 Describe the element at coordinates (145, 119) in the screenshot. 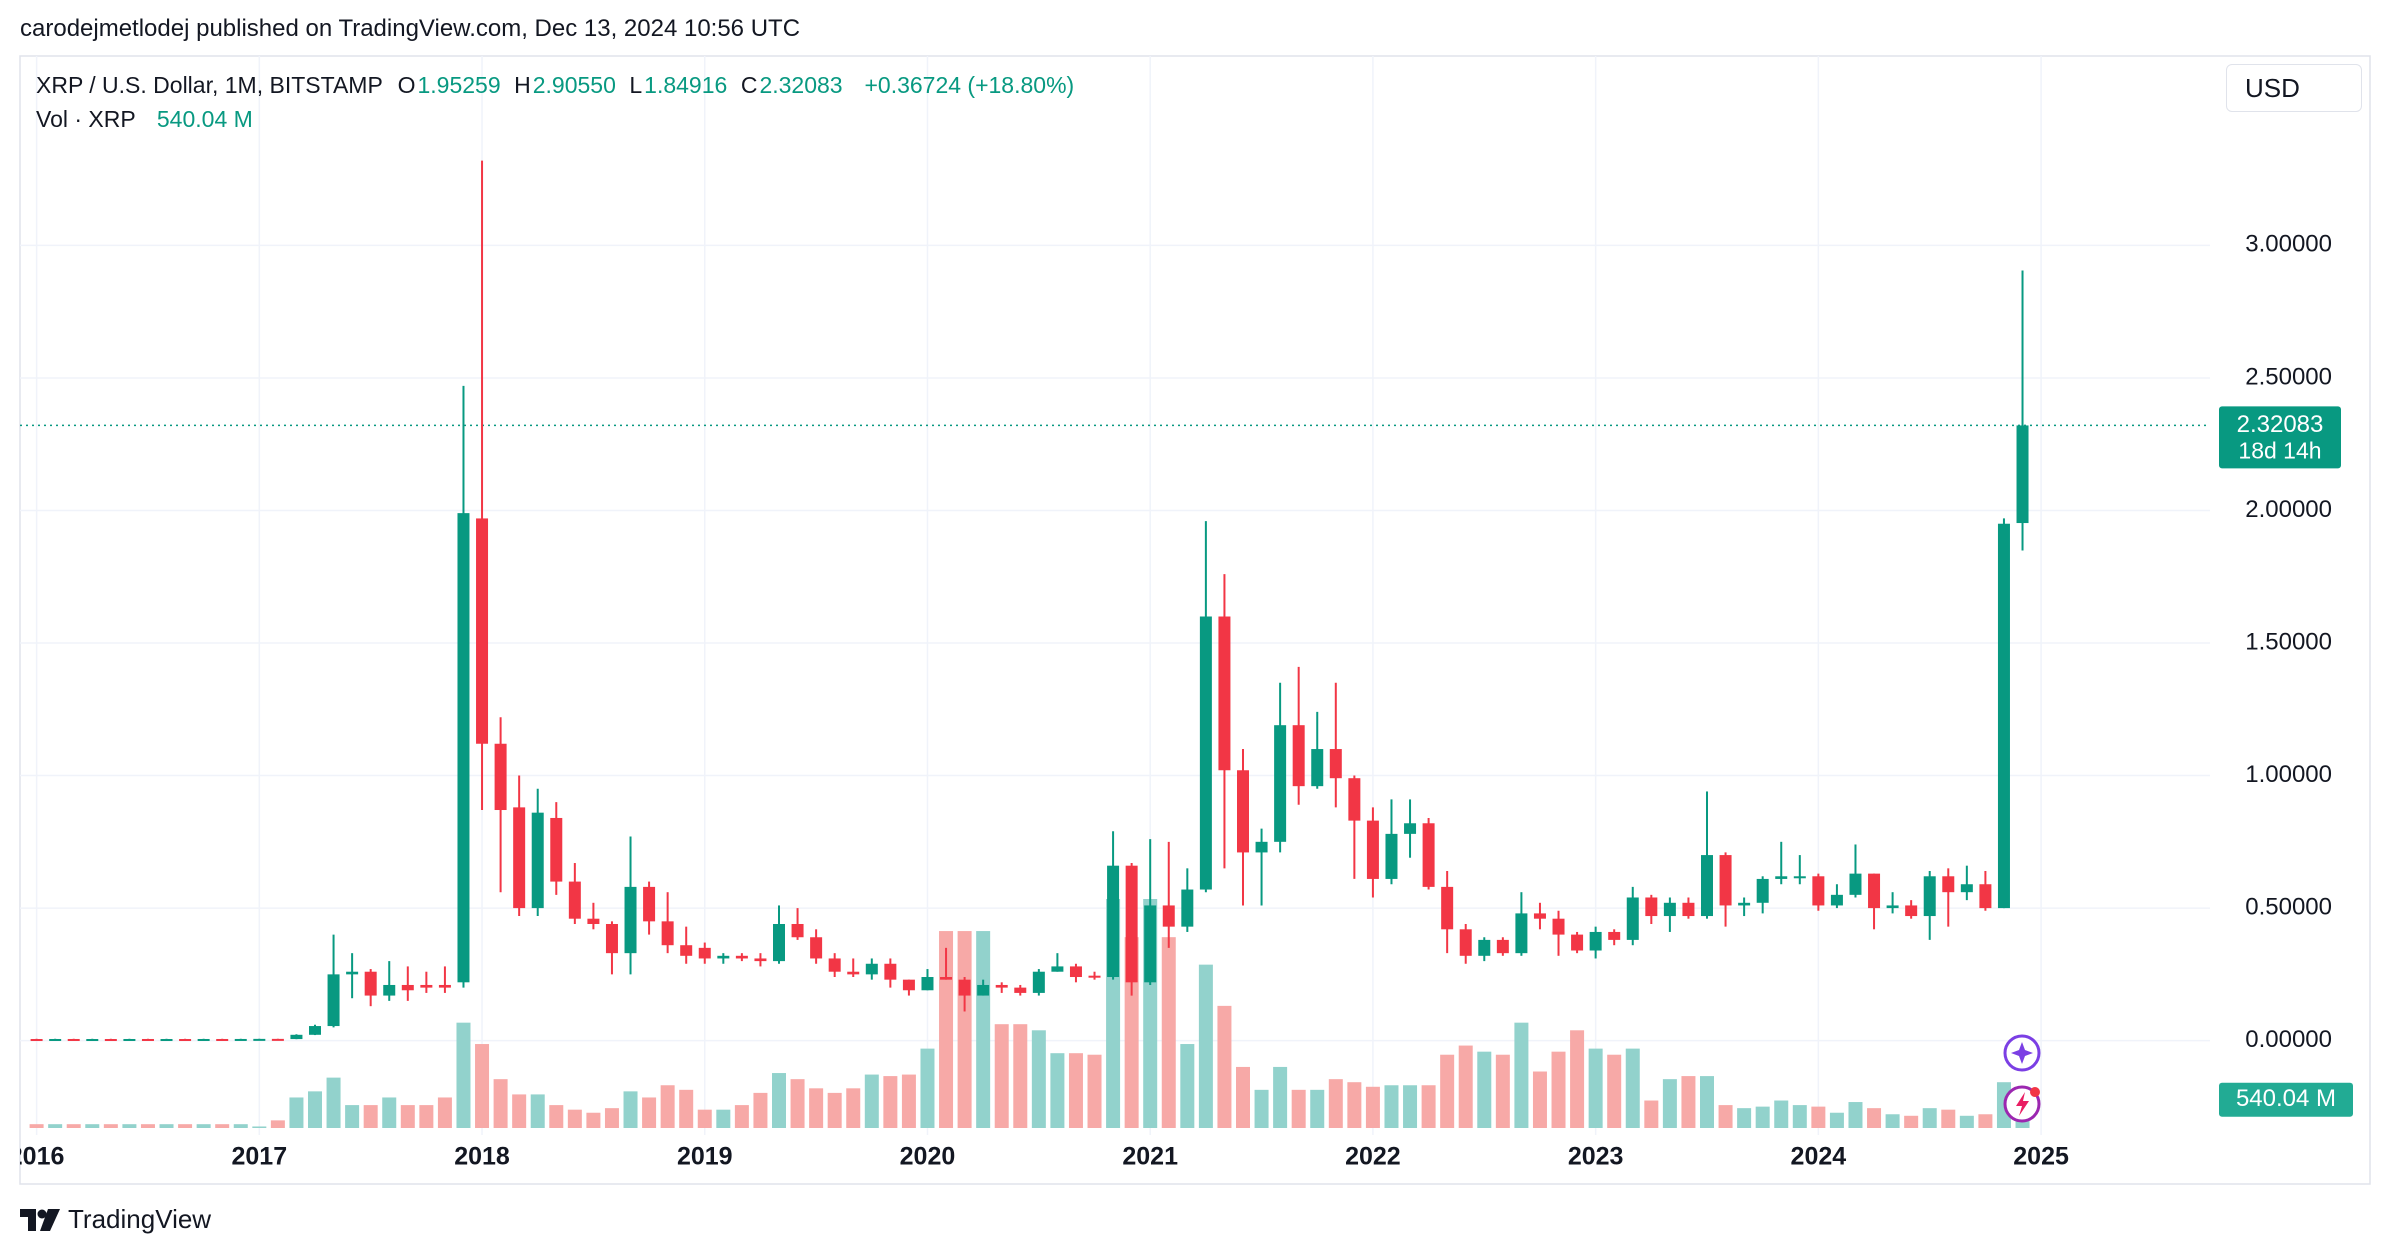

I see `volume-legend: Vol · XRP 540.04 M` at that location.